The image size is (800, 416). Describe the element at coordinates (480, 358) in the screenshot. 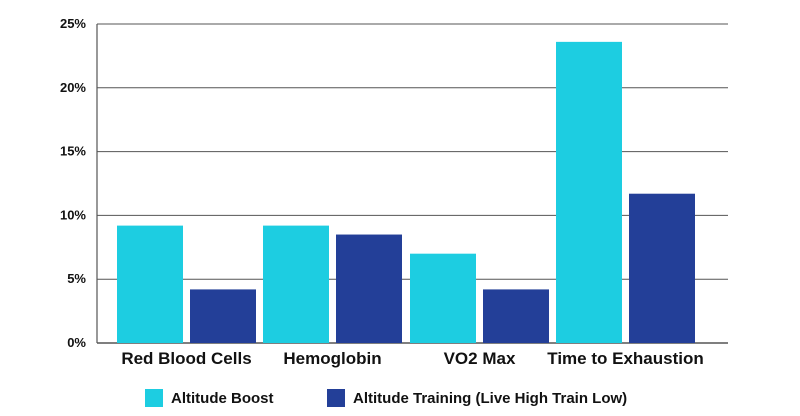

I see `x-category-label: VO2 Max` at that location.